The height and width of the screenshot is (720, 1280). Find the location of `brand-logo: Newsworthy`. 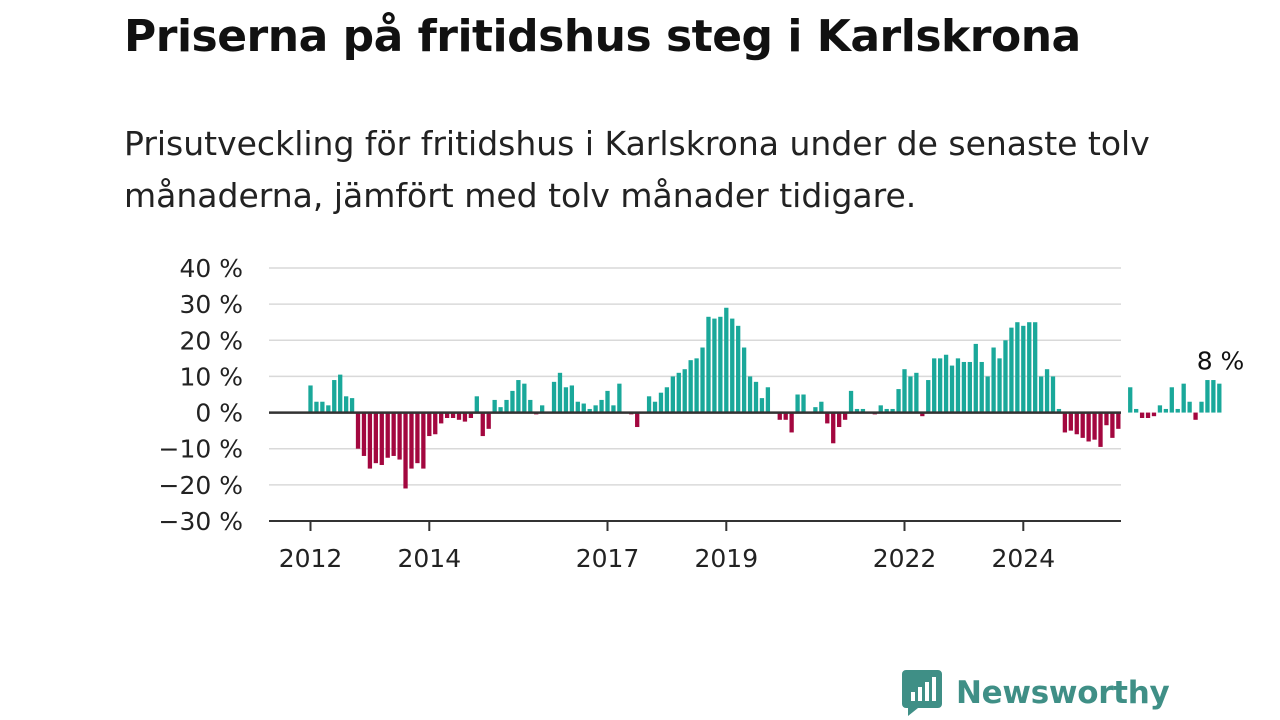

brand-logo: Newsworthy is located at coordinates (1036, 693).